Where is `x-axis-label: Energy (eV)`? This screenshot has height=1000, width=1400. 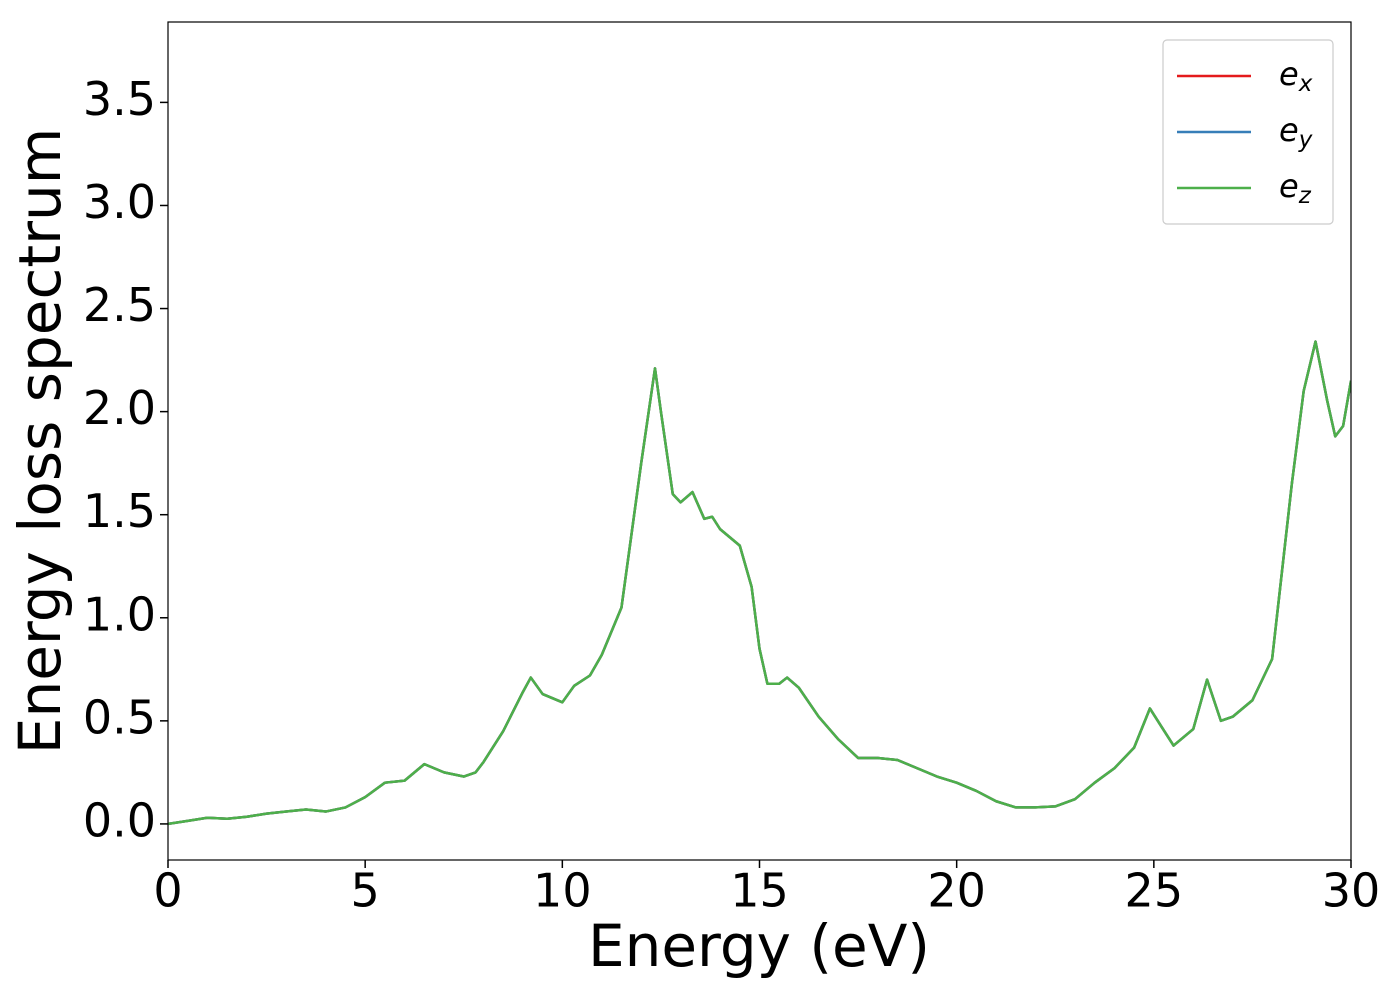 x-axis-label: Energy (eV) is located at coordinates (759, 946).